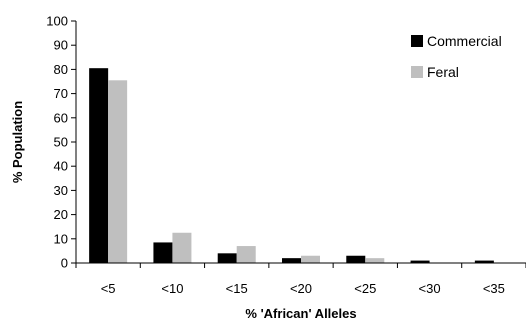  What do you see at coordinates (430, 288) in the screenshot?
I see `x-tick-label: <30` at bounding box center [430, 288].